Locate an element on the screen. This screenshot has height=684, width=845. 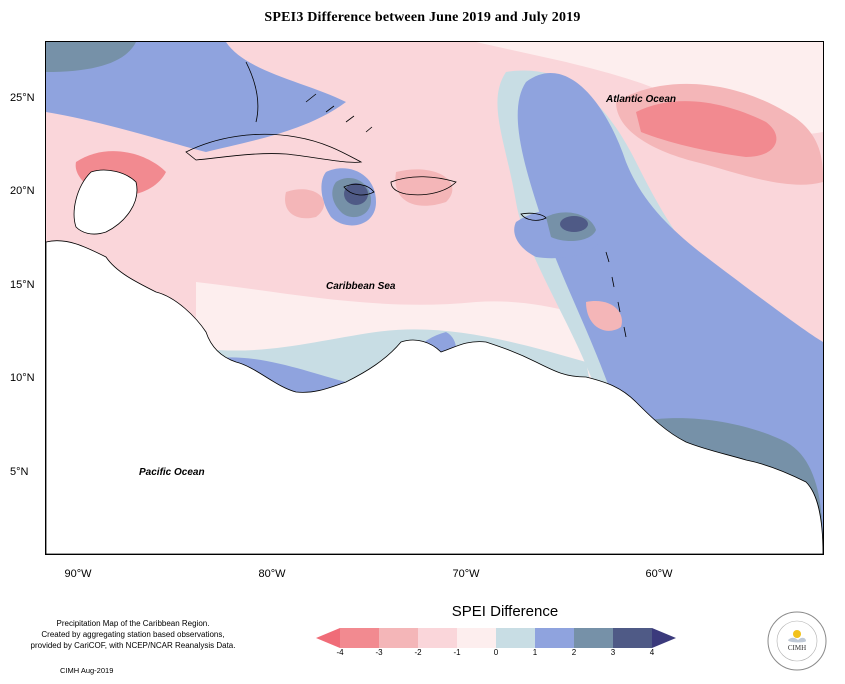
lon-label-70: 70°W is located at coordinates (466, 574).